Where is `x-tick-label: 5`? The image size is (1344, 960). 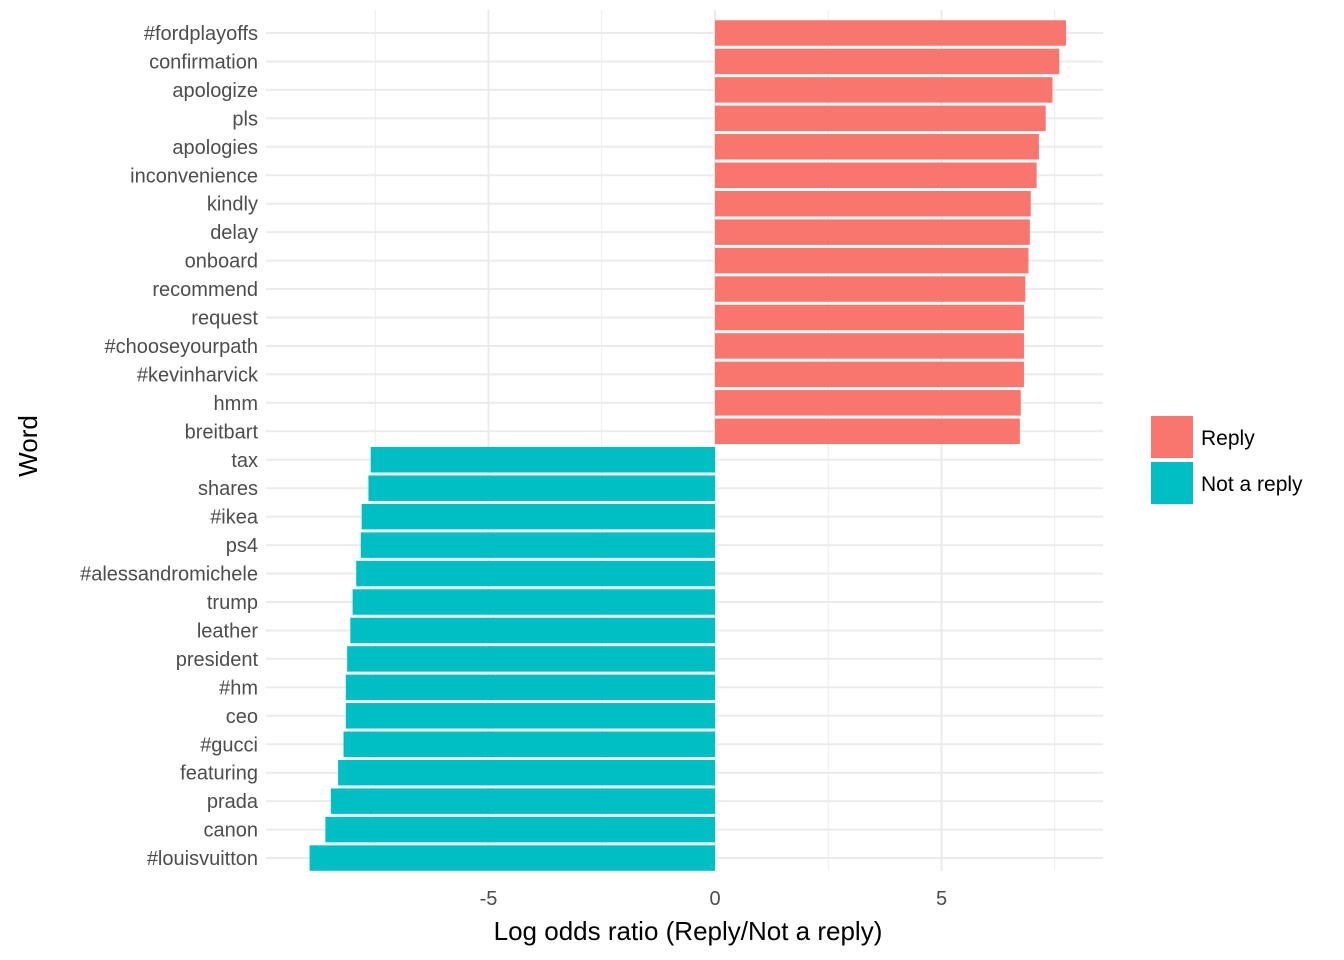 x-tick-label: 5 is located at coordinates (941, 899).